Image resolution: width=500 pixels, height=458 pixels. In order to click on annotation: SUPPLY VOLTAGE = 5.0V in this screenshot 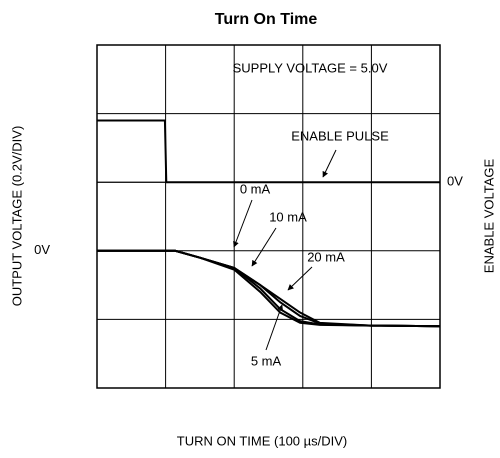, I will do `click(310, 67)`.